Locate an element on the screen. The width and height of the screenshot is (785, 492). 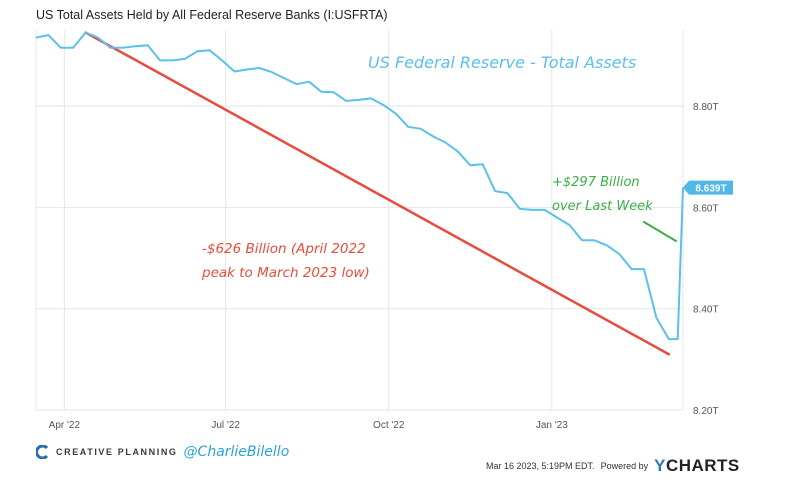
last-value-label: 8.639T is located at coordinates (710, 189).